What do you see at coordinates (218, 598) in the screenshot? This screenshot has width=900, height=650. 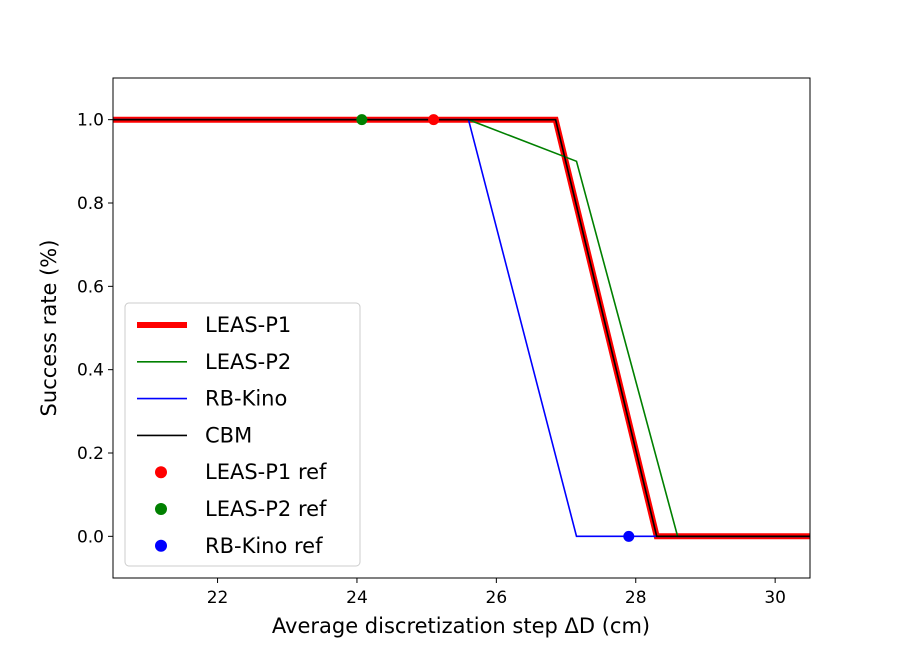 I see `x-tick-label: 22` at bounding box center [218, 598].